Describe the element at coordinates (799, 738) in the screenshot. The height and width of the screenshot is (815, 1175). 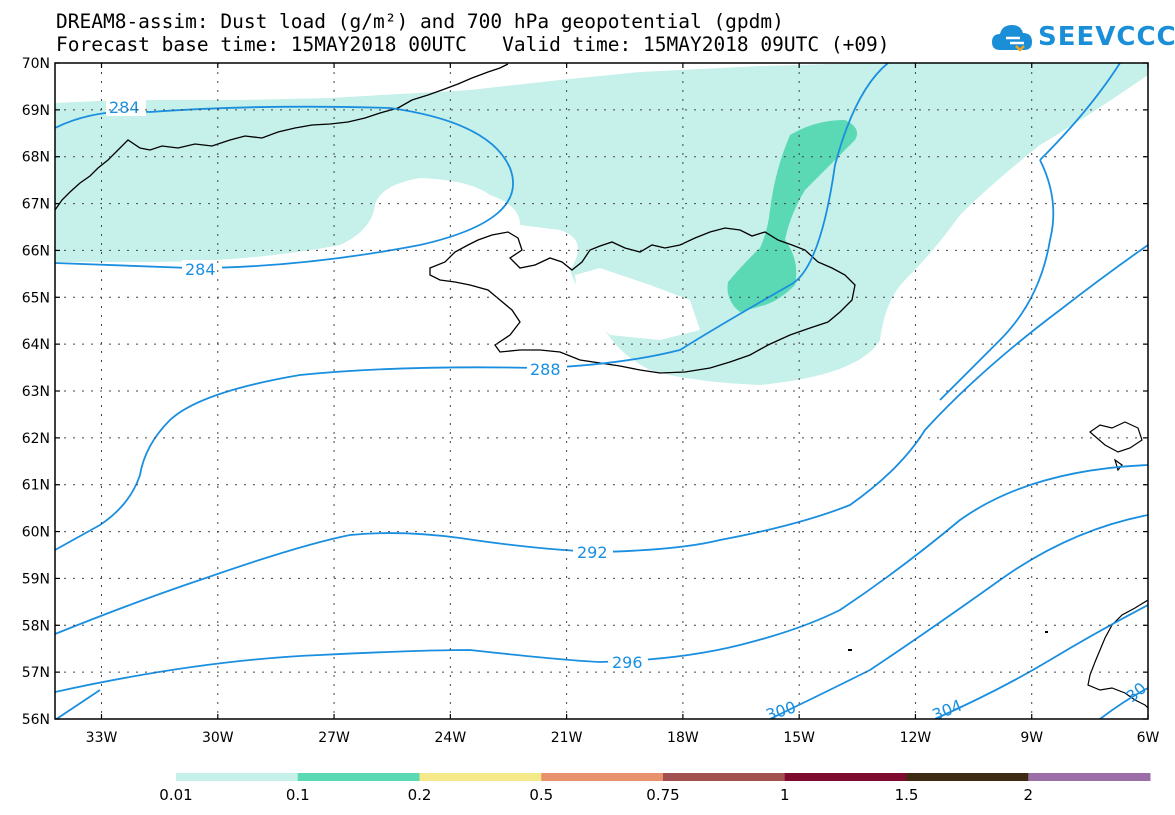
I see `lon-tick-label: 15W` at that location.